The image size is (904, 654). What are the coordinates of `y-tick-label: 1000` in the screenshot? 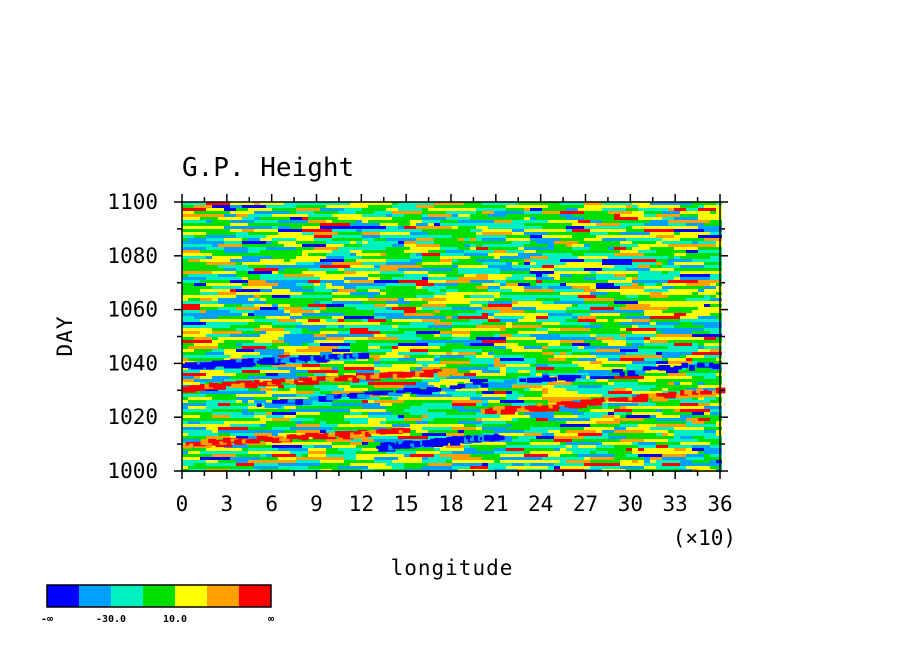 It's located at (132, 471).